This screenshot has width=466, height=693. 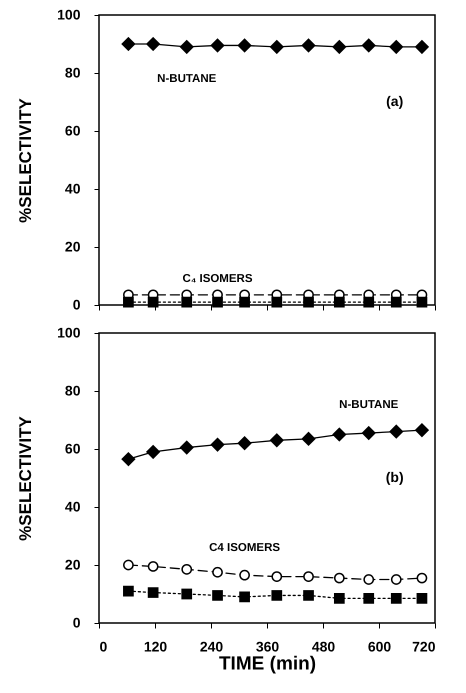 I want to click on series-label: C4 ISOMERS, so click(x=244, y=548).